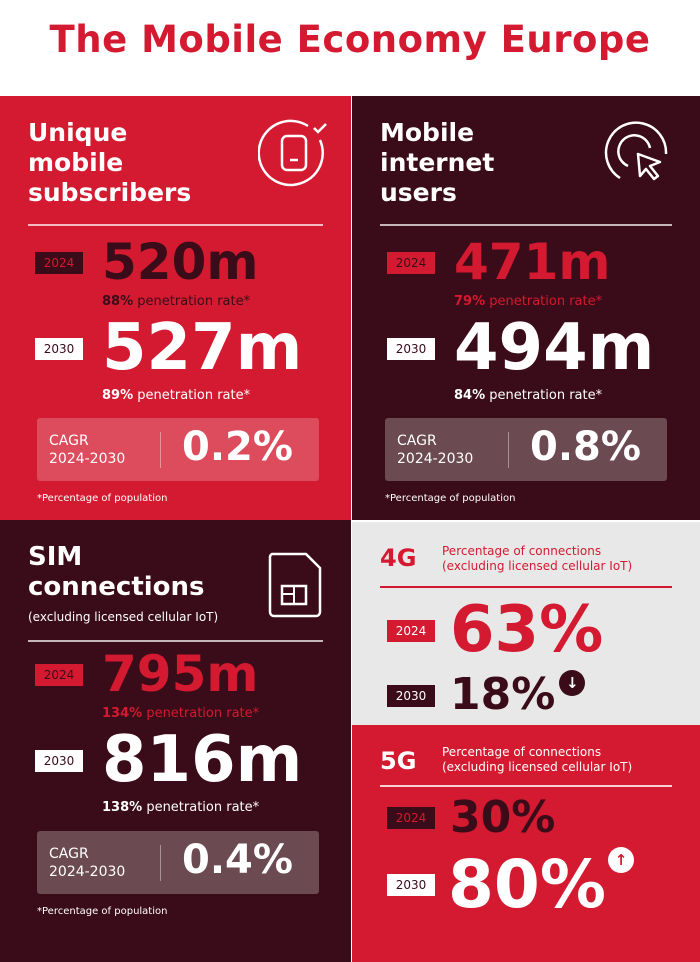 This screenshot has height=962, width=700. Describe the element at coordinates (554, 348) in the screenshot. I see `value-2030: 494m` at that location.